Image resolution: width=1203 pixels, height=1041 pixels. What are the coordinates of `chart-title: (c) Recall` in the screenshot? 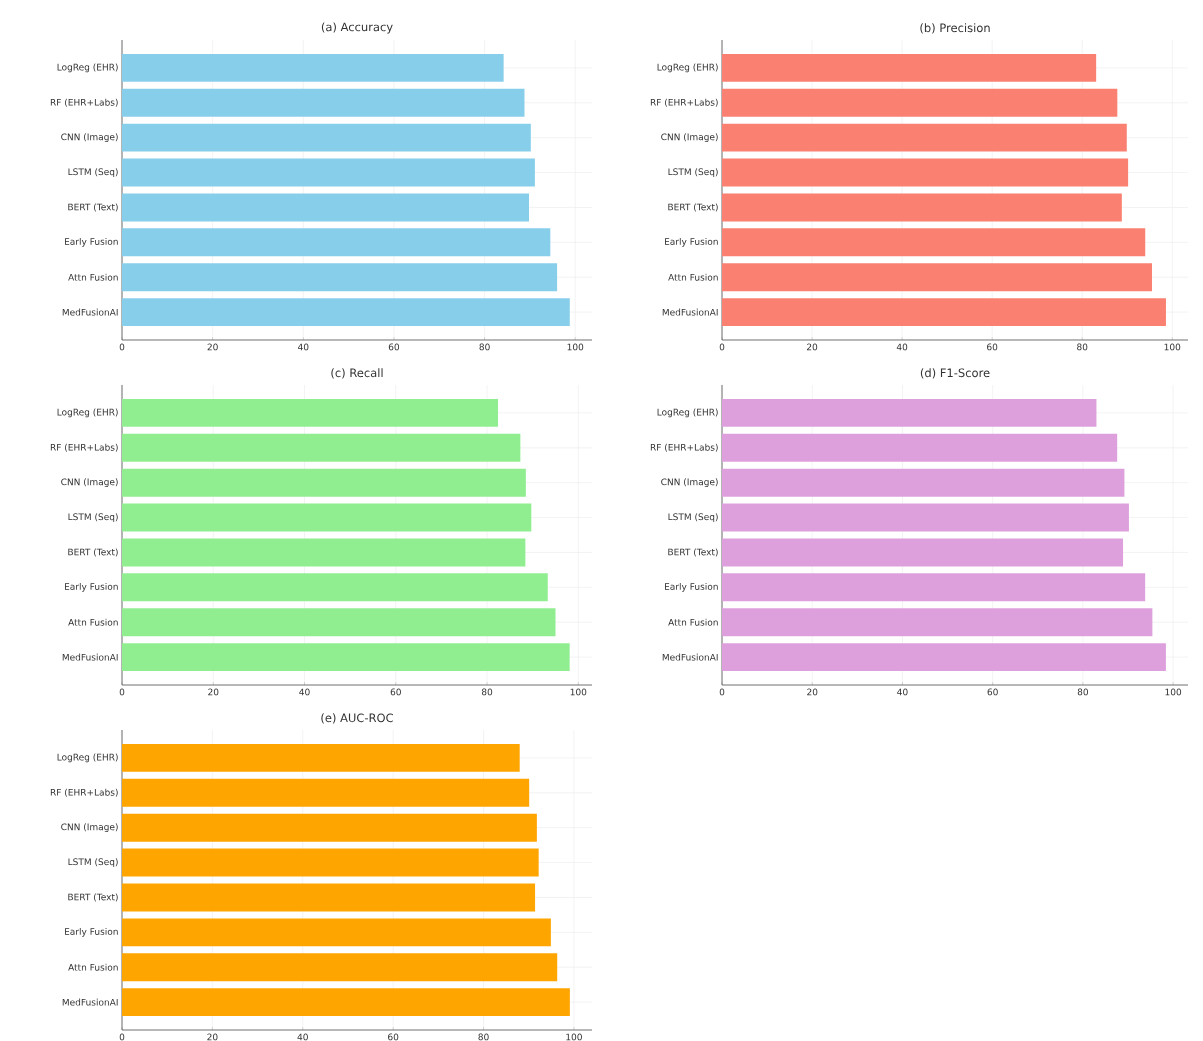 It's located at (357, 373).